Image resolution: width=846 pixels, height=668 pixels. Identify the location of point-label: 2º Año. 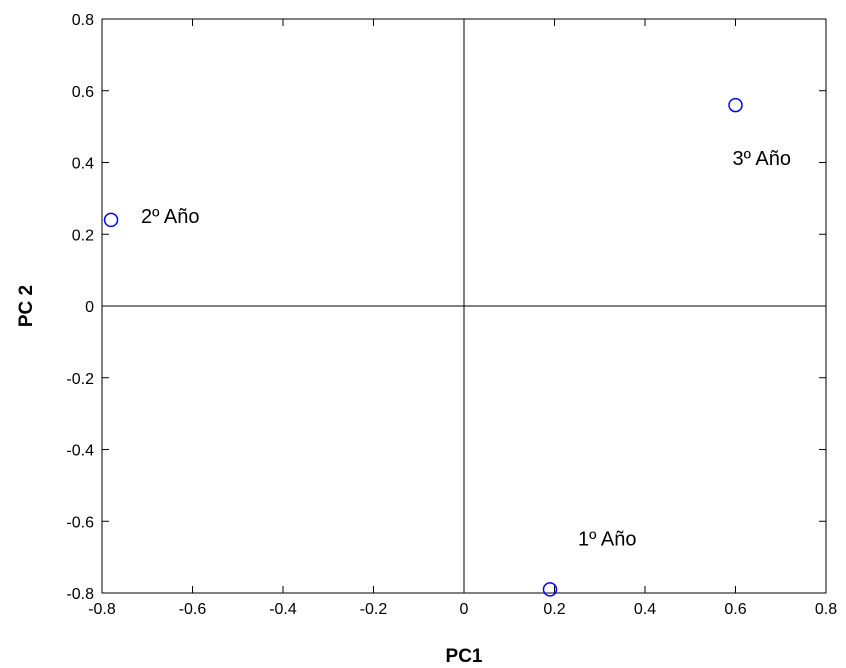
(170, 217).